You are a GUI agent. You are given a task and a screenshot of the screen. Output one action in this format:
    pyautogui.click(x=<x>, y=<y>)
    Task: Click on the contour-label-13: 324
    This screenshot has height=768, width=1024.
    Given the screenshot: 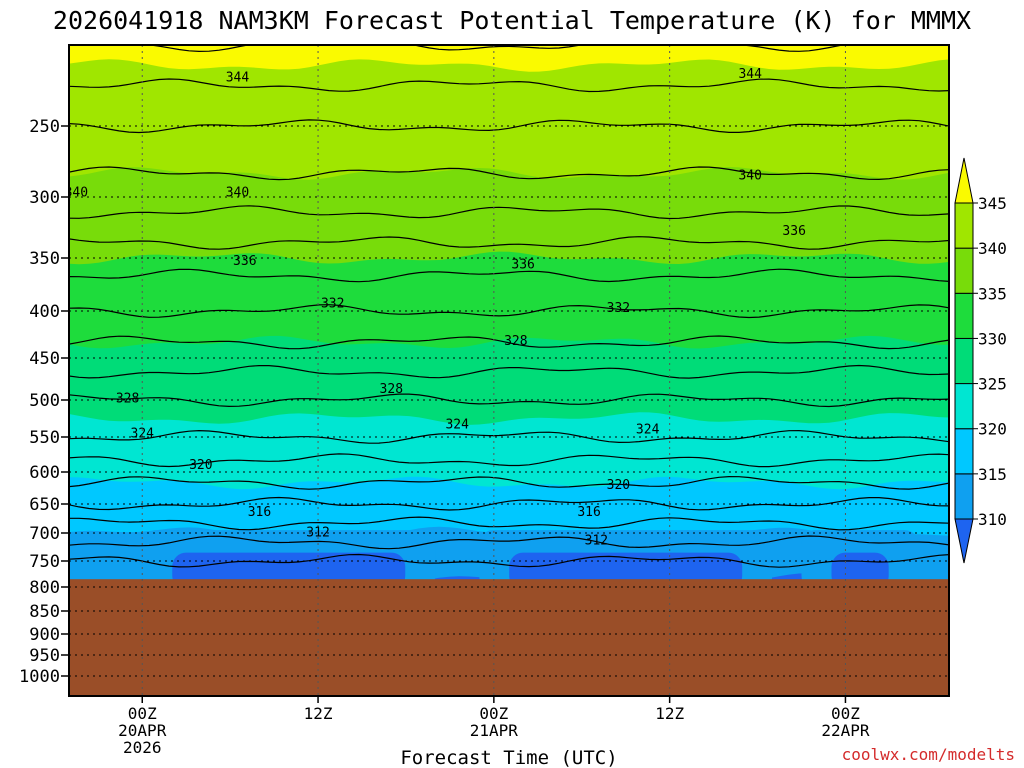 What is the action you would take?
    pyautogui.click(x=143, y=433)
    